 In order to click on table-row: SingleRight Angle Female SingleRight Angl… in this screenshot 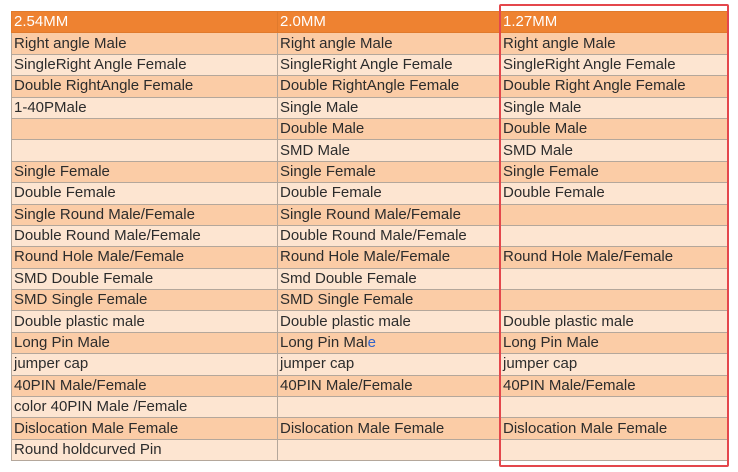, I will do `click(370, 65)`.